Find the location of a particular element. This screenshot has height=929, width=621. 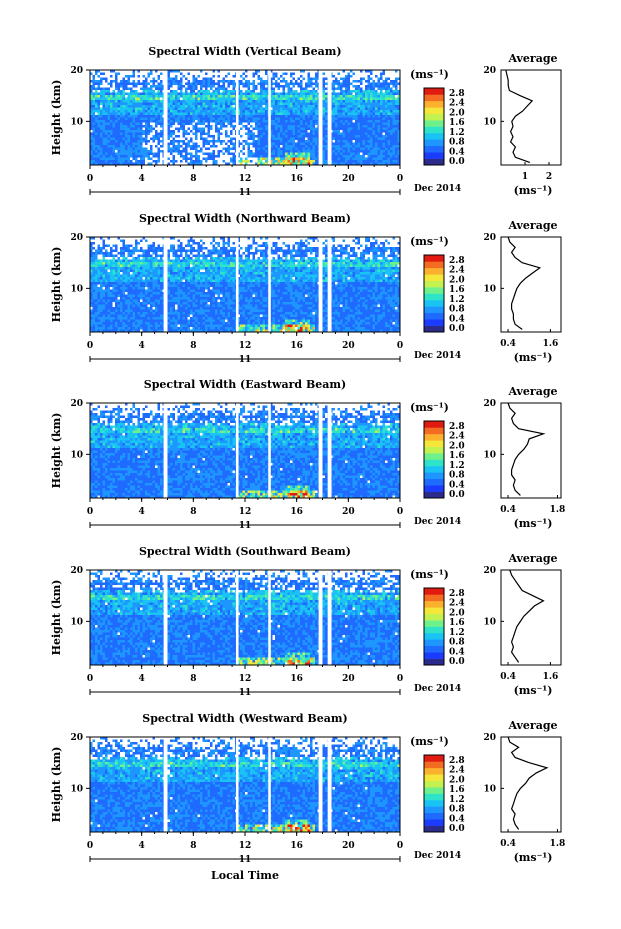

colorbar-unit-label: (ms⁻¹) is located at coordinates (429, 74).